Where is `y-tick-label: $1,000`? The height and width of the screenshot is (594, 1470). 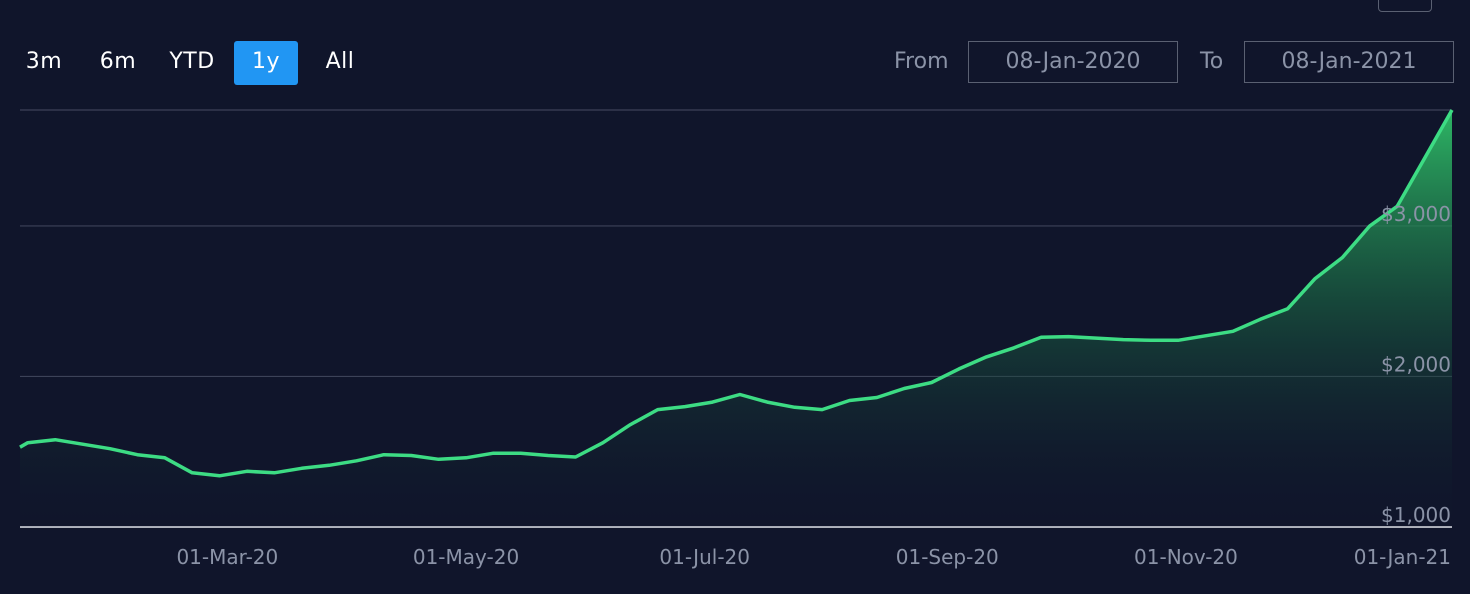
y-tick-label: $1,000 is located at coordinates (1416, 515).